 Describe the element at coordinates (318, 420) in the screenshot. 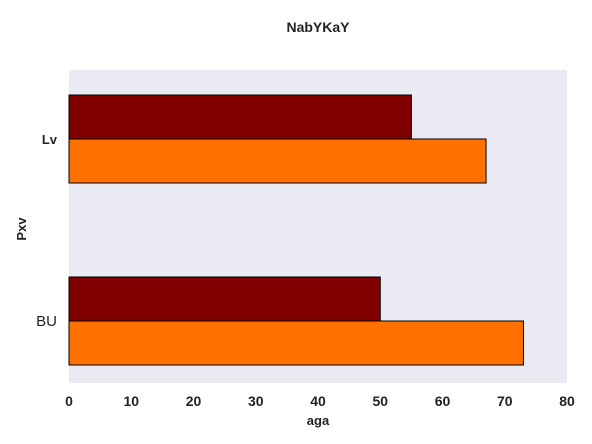

I see `x-axis-label: aga` at that location.